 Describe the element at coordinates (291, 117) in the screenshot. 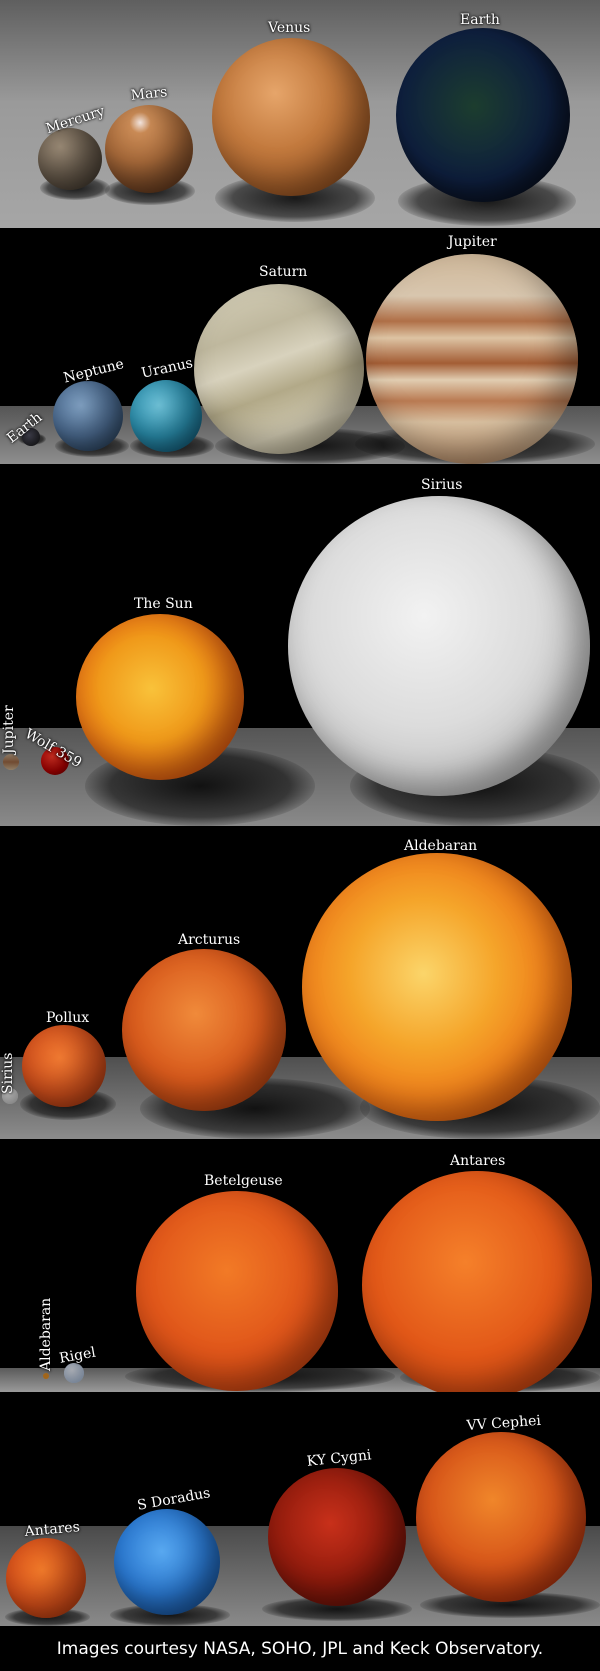

I see `venus-sphere` at that location.